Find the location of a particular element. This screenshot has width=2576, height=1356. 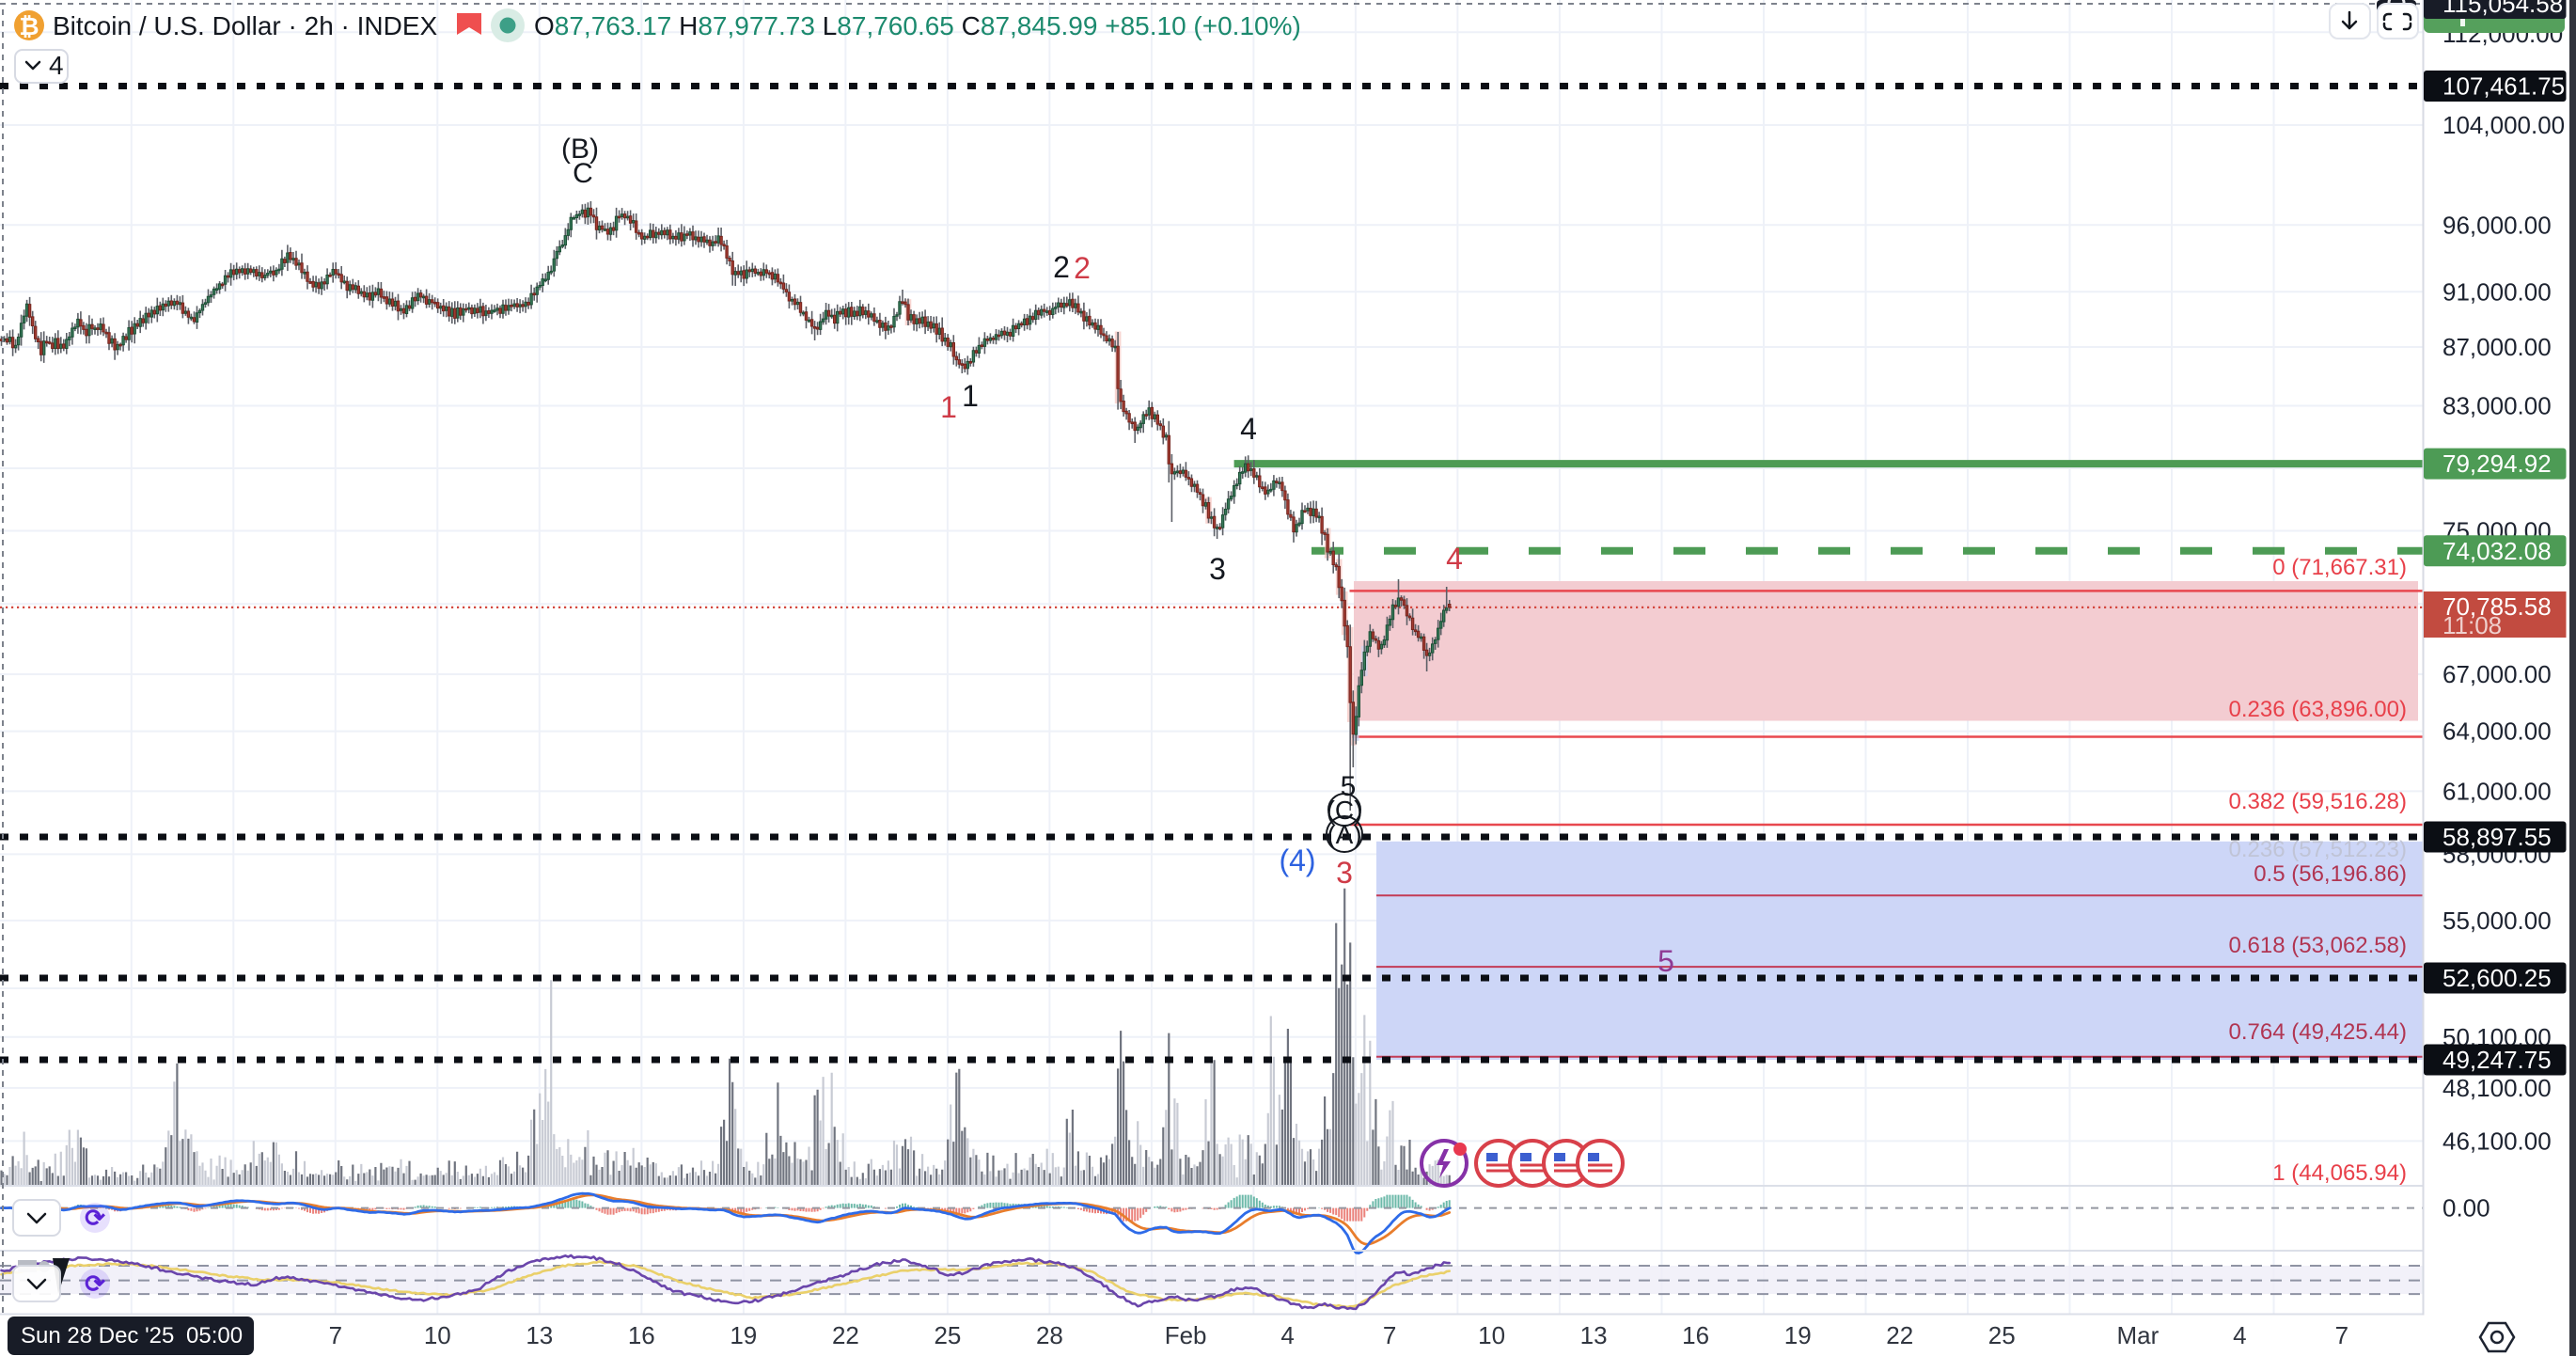

svg-text: 107,461.75 is located at coordinates (2504, 86).